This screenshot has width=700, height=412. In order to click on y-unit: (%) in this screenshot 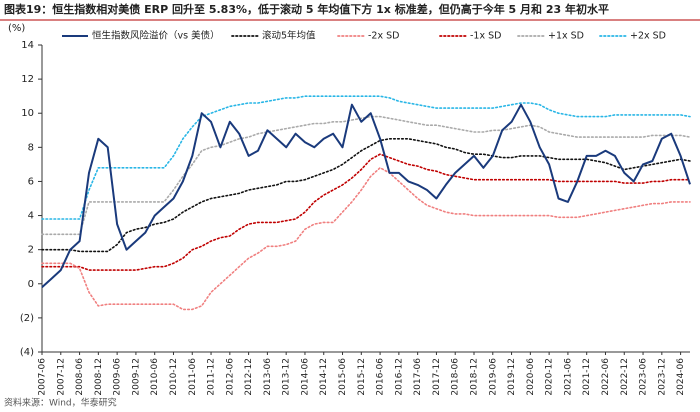, I will do `click(16, 28)`.